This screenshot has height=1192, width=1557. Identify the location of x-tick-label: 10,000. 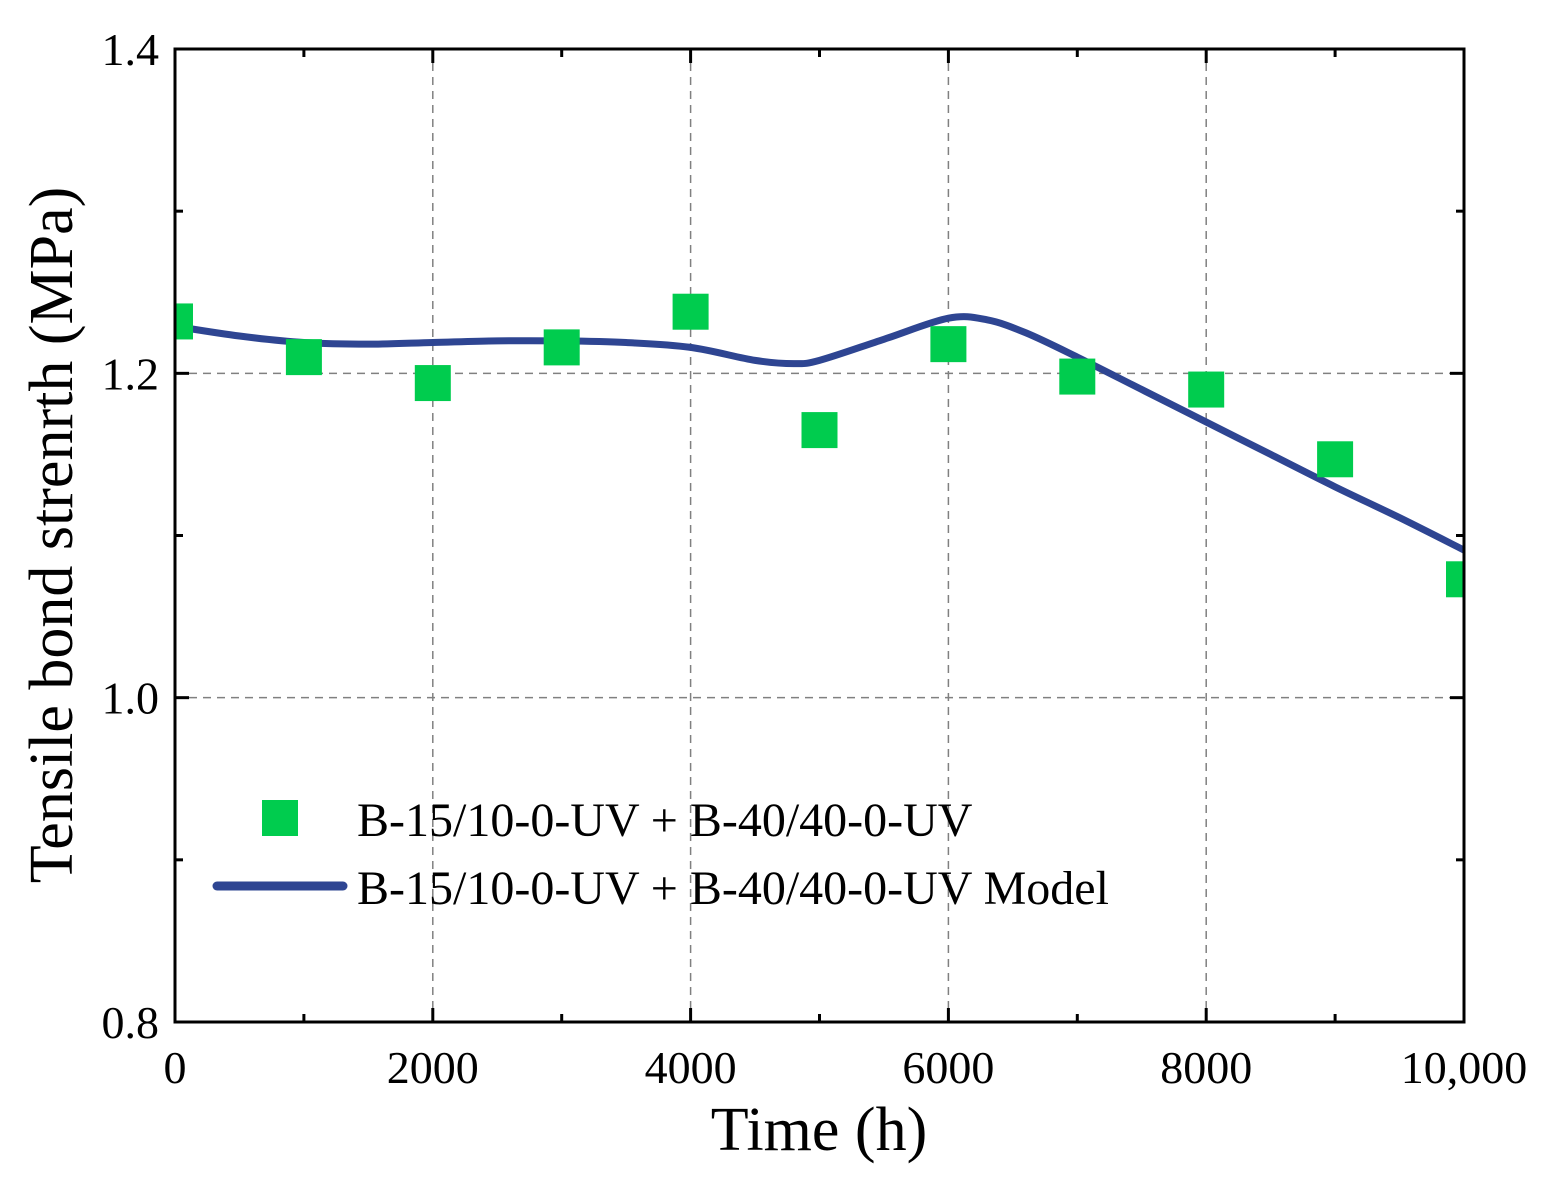
(1464, 1067).